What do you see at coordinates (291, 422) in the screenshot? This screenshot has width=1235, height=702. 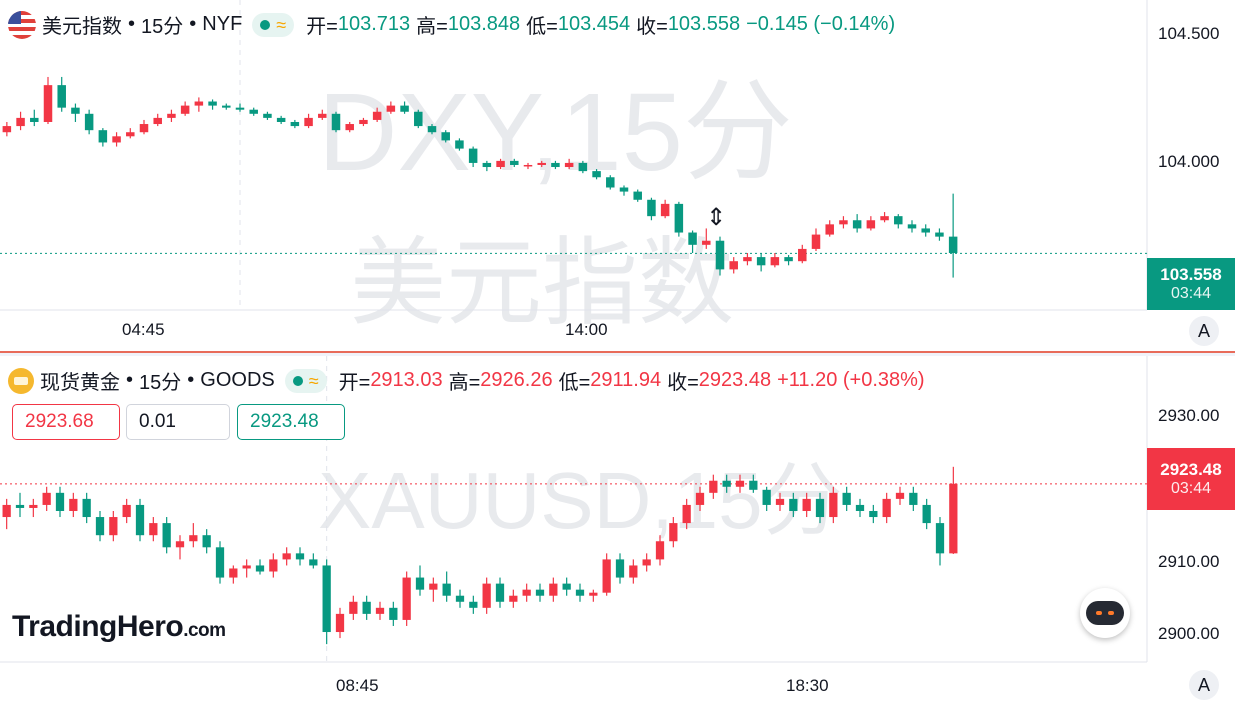 I see `buy-price-button: 2923.48` at bounding box center [291, 422].